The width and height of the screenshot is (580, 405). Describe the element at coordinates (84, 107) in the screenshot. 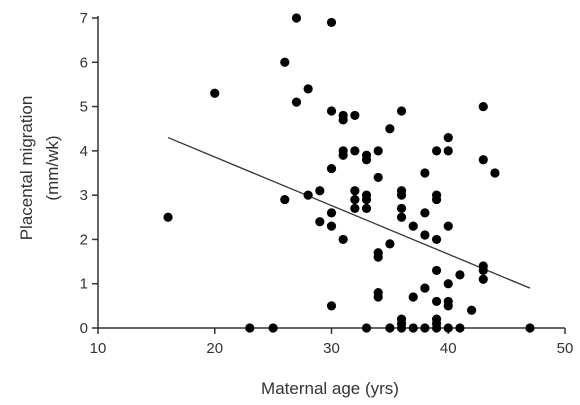

I see `y-tick-label: 5` at that location.